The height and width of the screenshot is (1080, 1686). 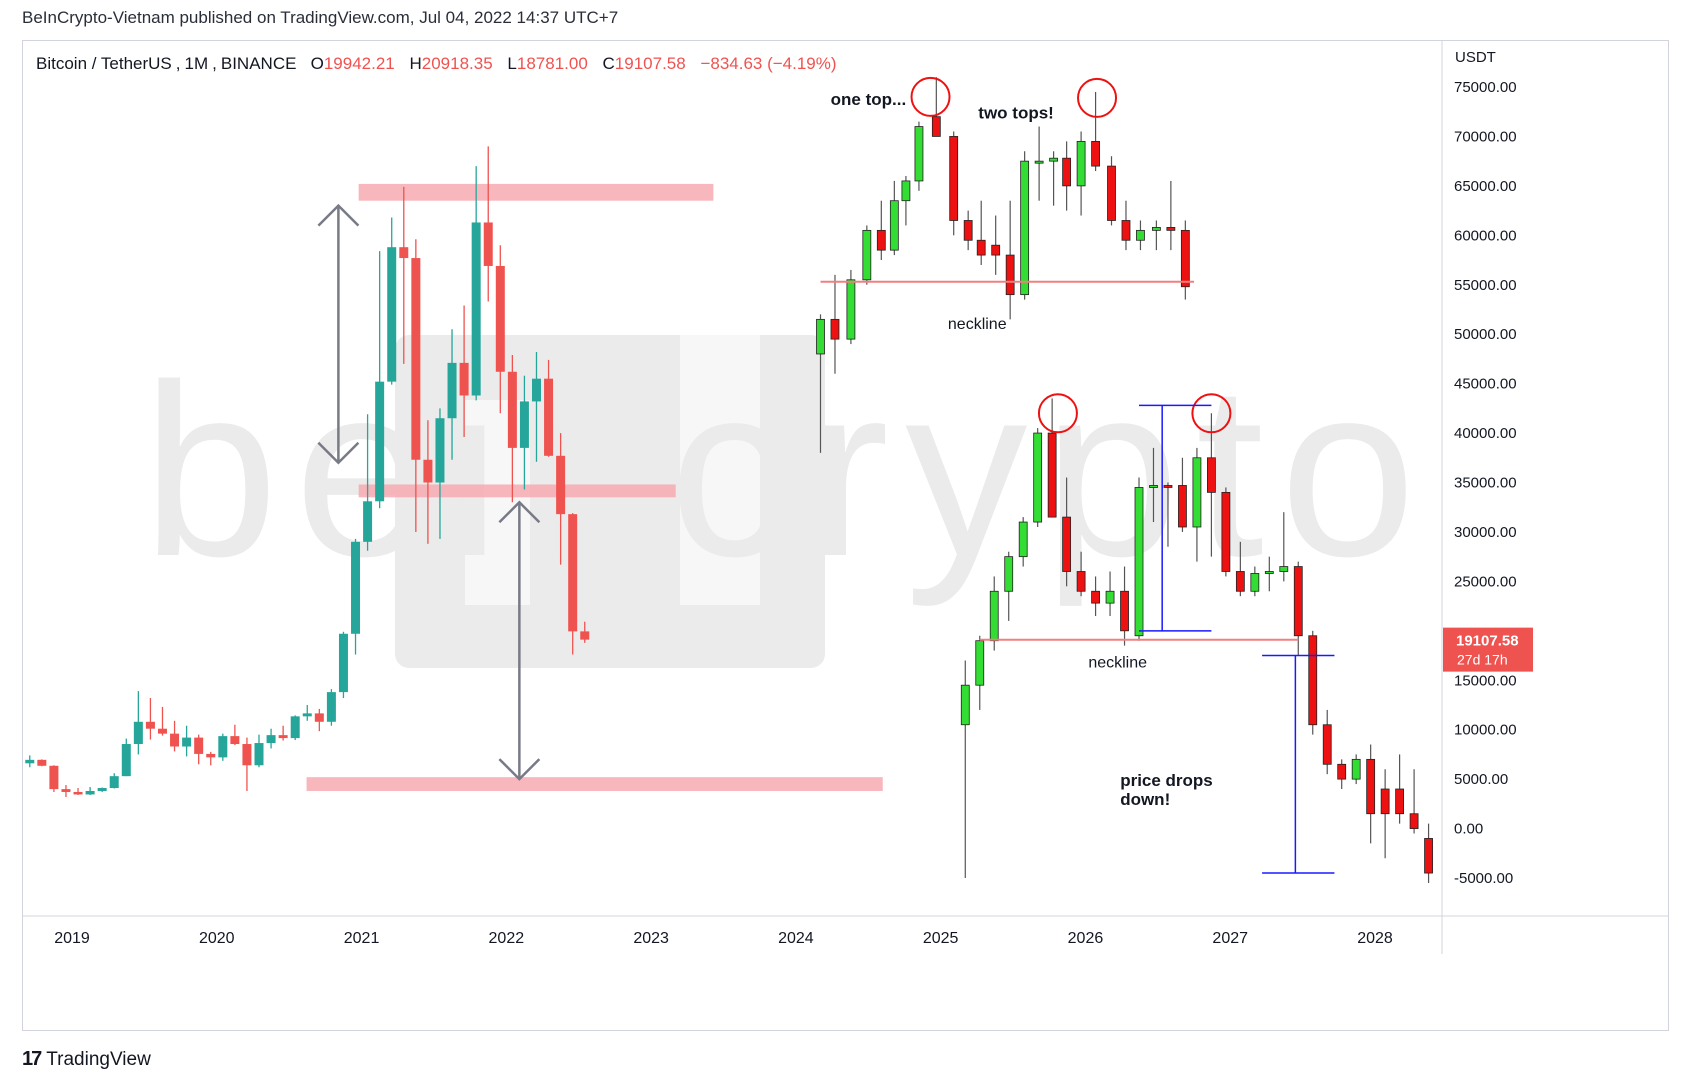 I want to click on annotation-label: price drops, so click(x=1166, y=780).